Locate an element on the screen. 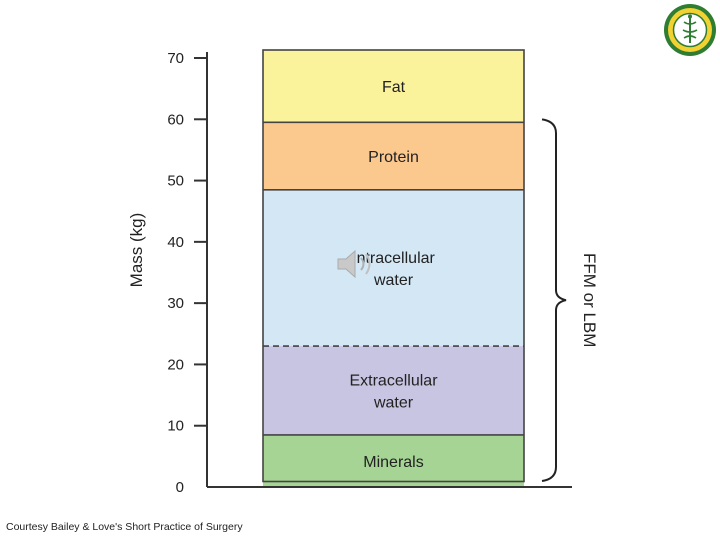  bar-segment-protein is located at coordinates (393, 156).